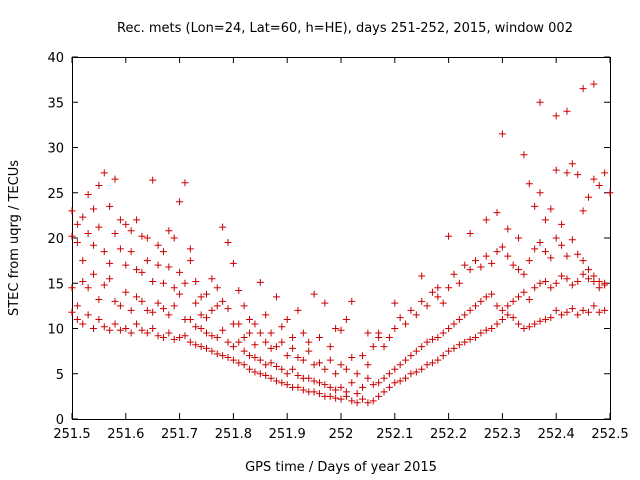  Describe the element at coordinates (448, 434) in the screenshot. I see `x-tick-label: 252.2` at that location.